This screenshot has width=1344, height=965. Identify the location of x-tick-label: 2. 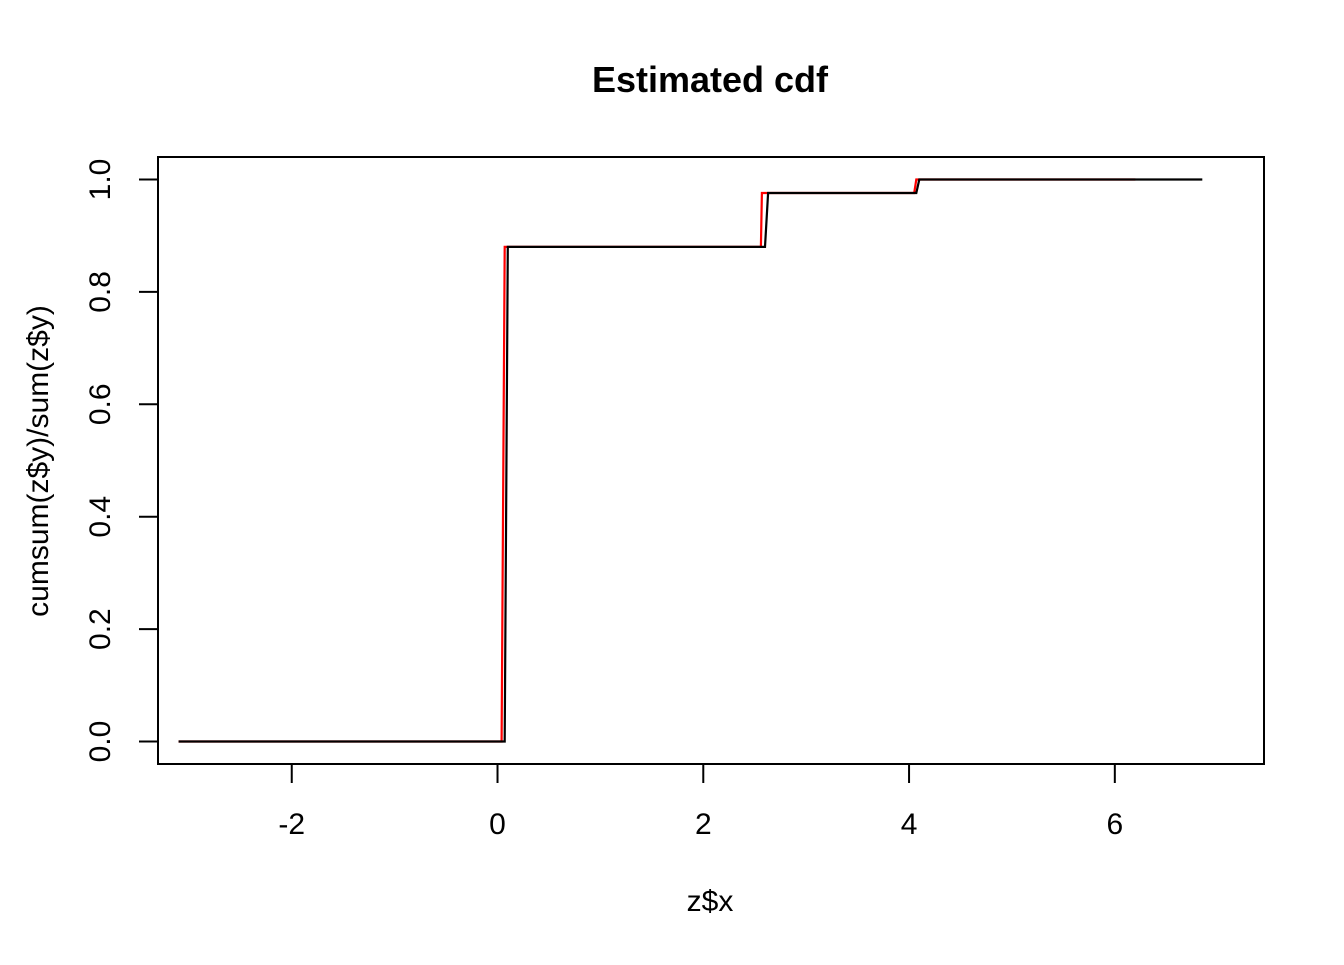
(703, 824).